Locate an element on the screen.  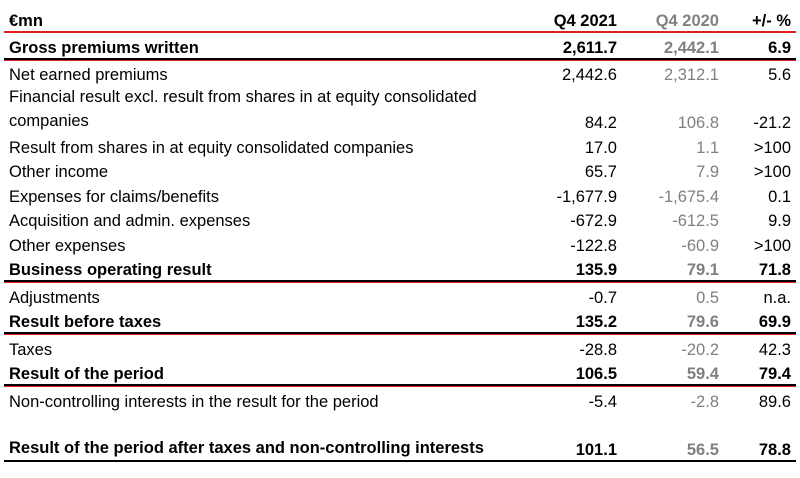
change-percent: -21.2 is located at coordinates (772, 123).